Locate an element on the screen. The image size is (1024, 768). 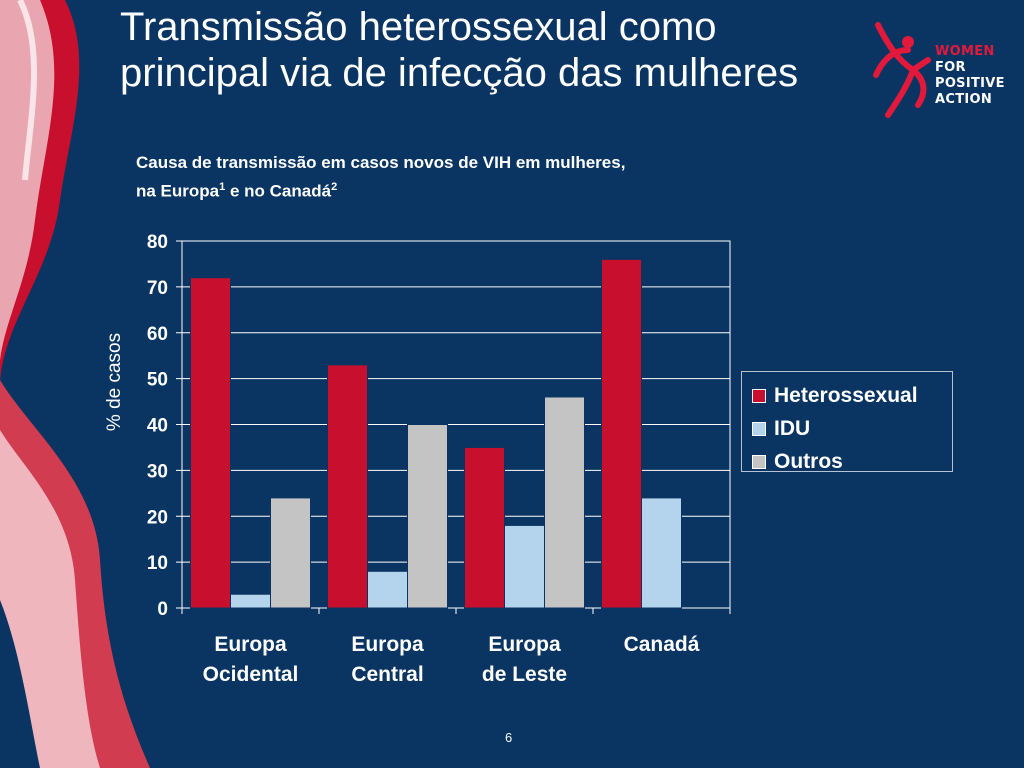
logo-word-women: WOMEN is located at coordinates (965, 51).